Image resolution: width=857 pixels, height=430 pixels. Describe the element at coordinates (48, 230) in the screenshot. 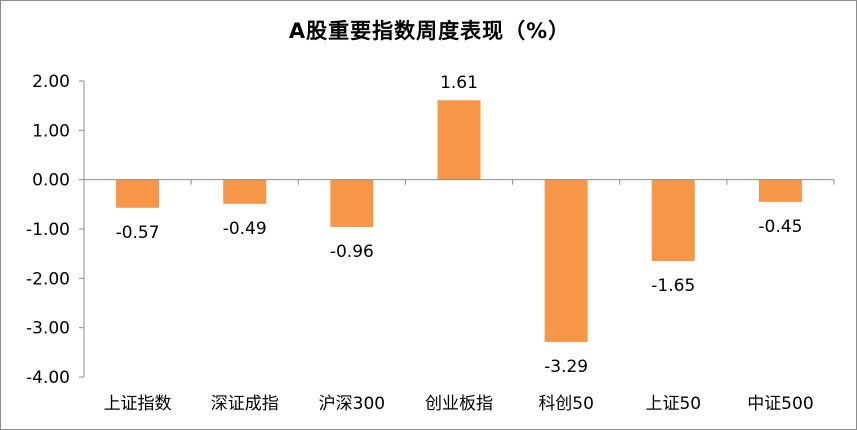

I see `y-tick-label: -1.00` at that location.